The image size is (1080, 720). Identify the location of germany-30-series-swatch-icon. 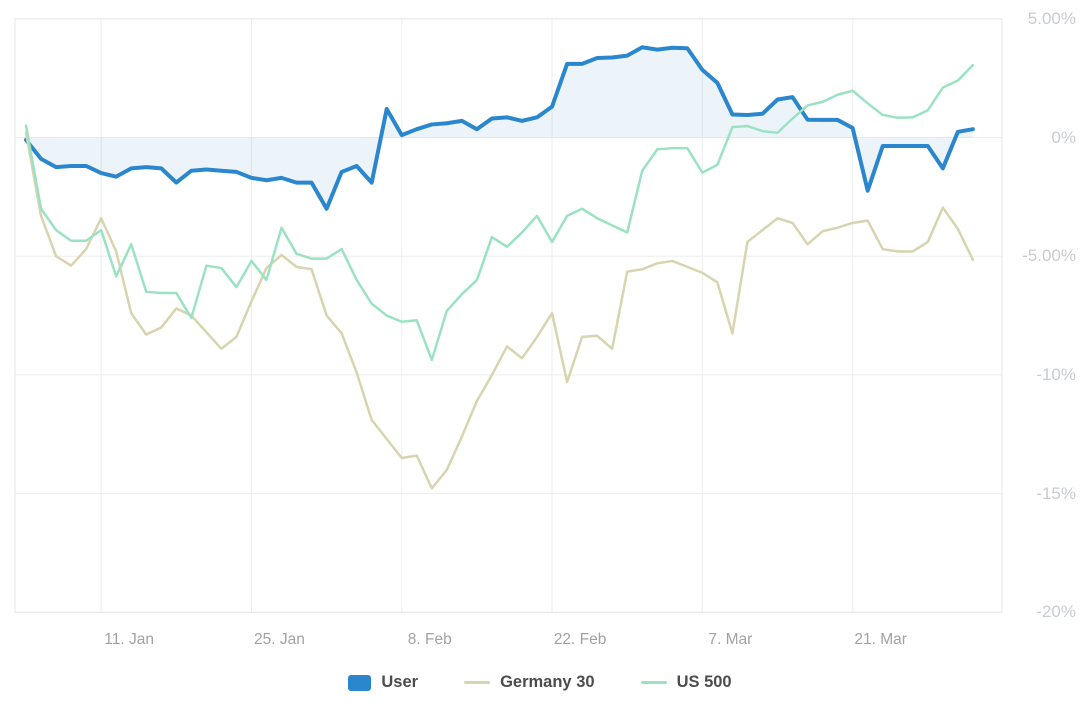
(477, 682).